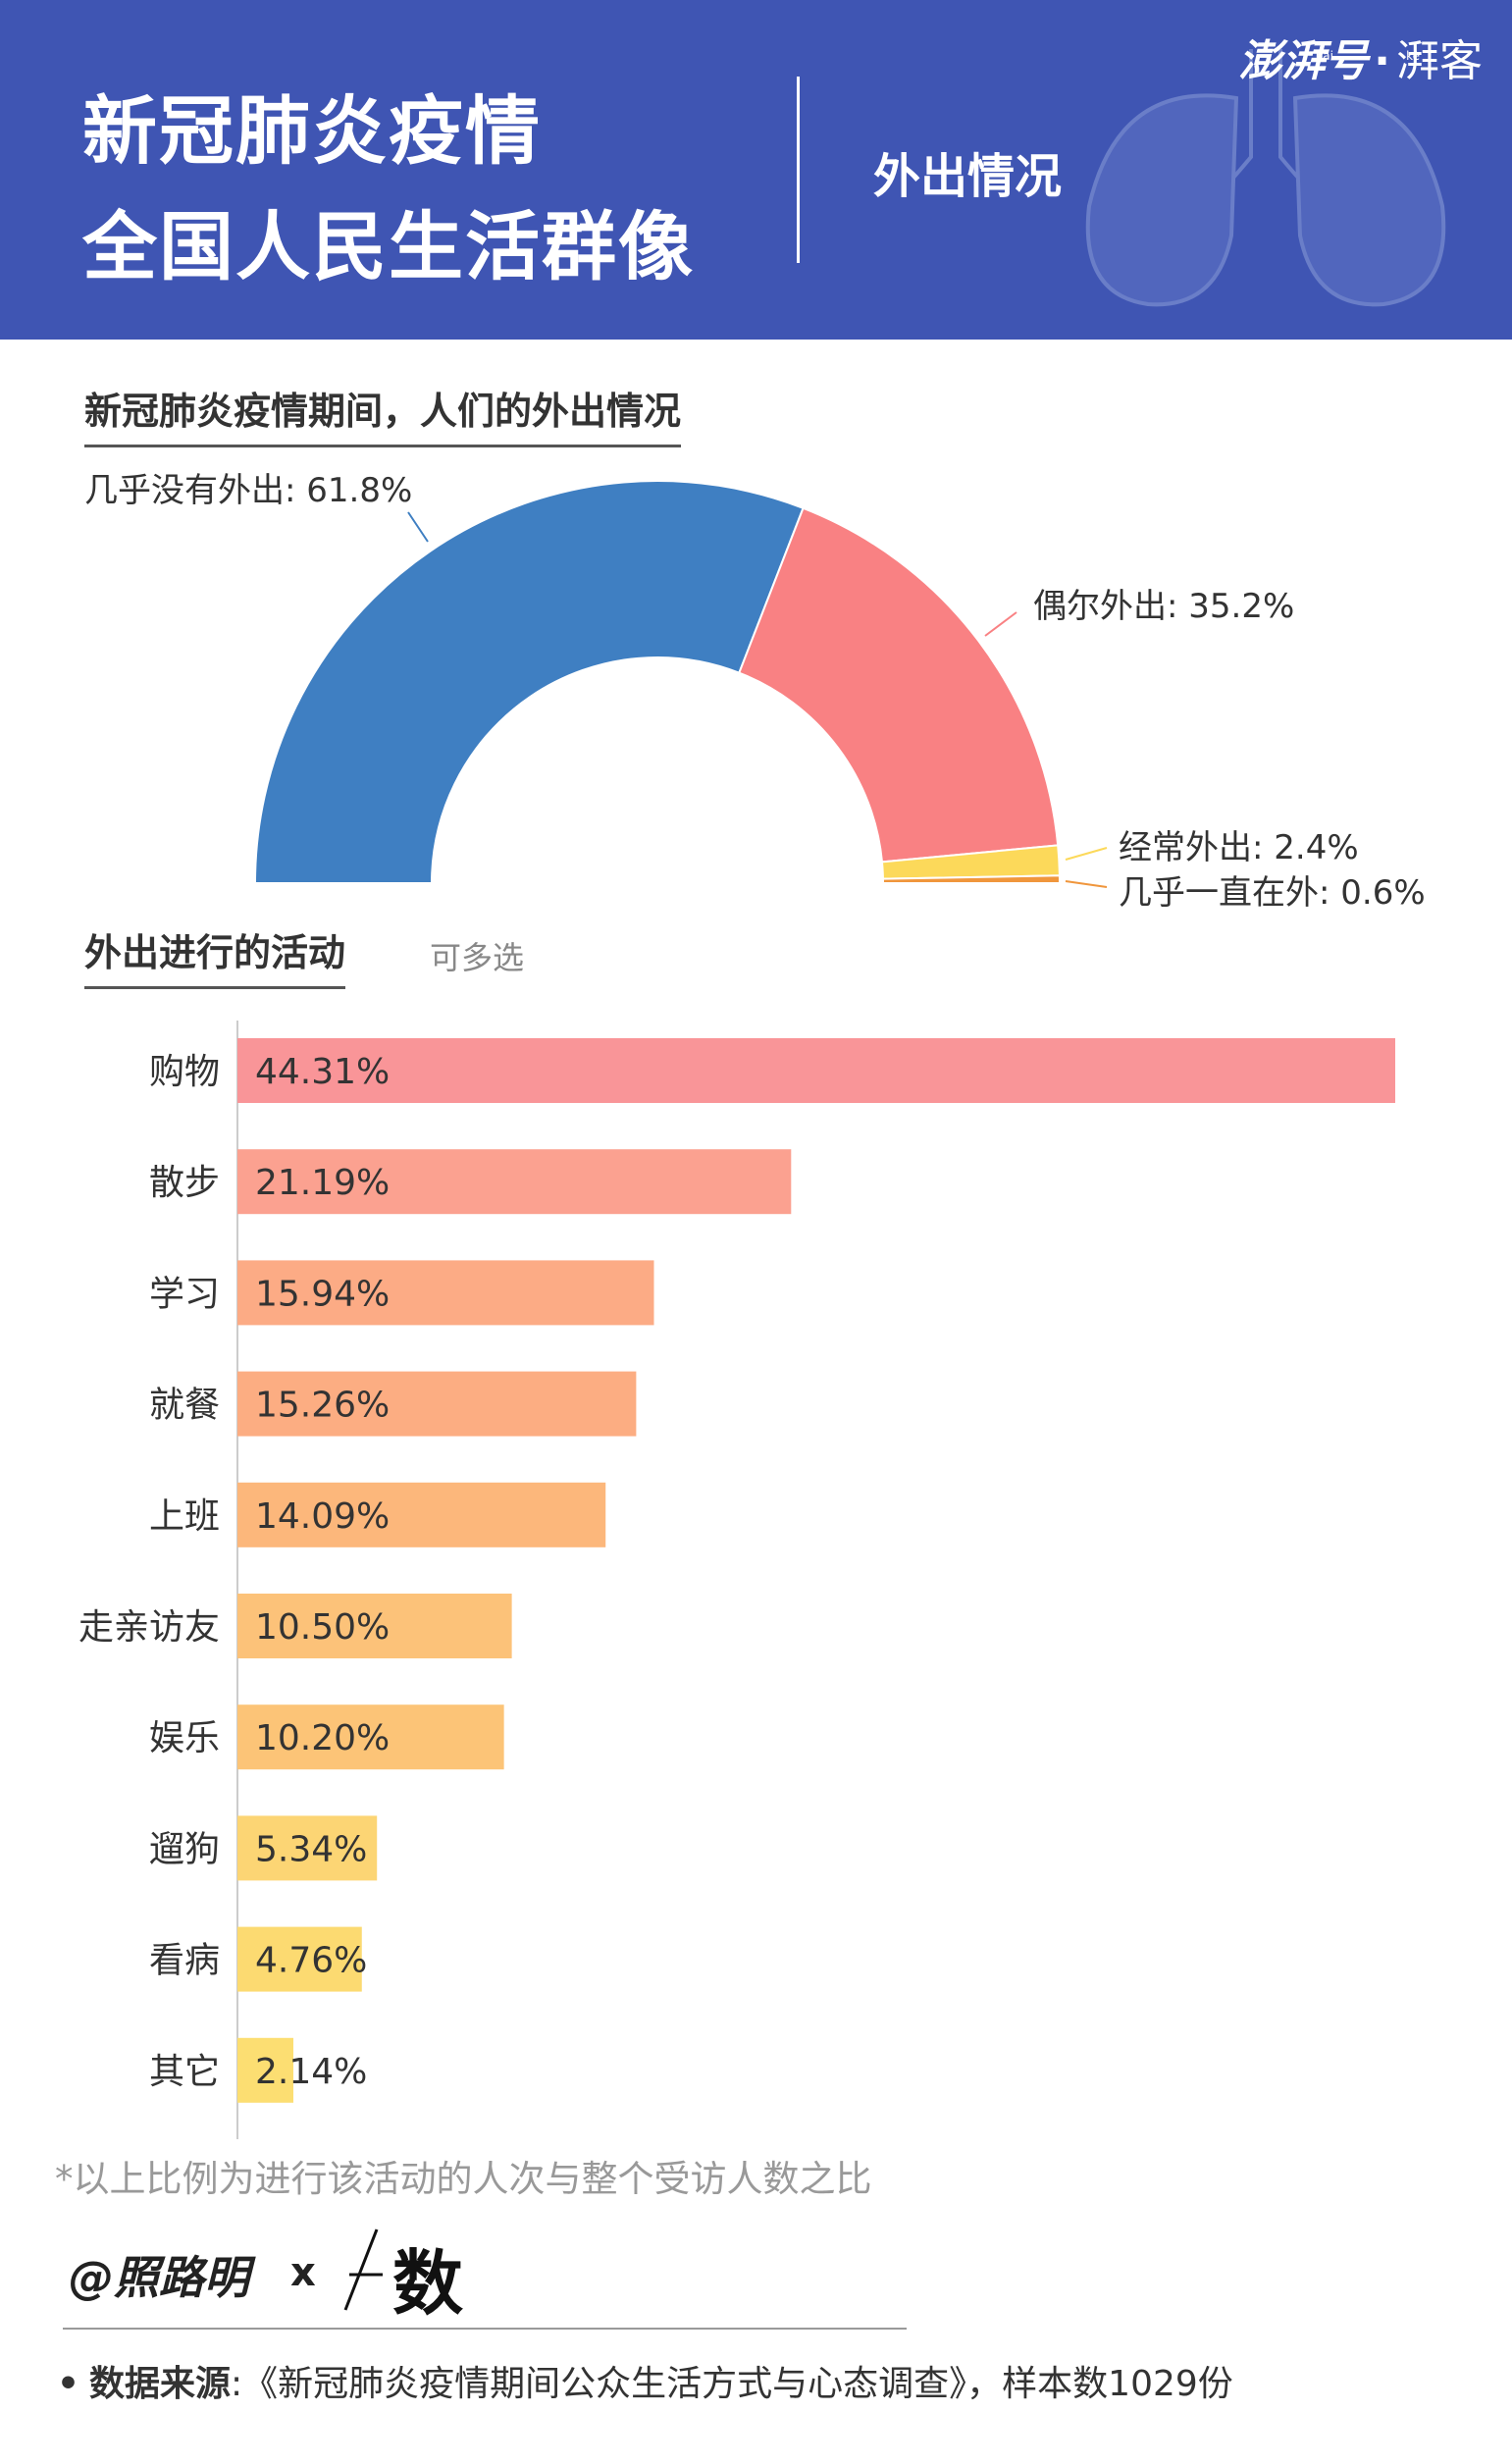  I want to click on bar-value-label-6: 10.50%, so click(323, 1627).